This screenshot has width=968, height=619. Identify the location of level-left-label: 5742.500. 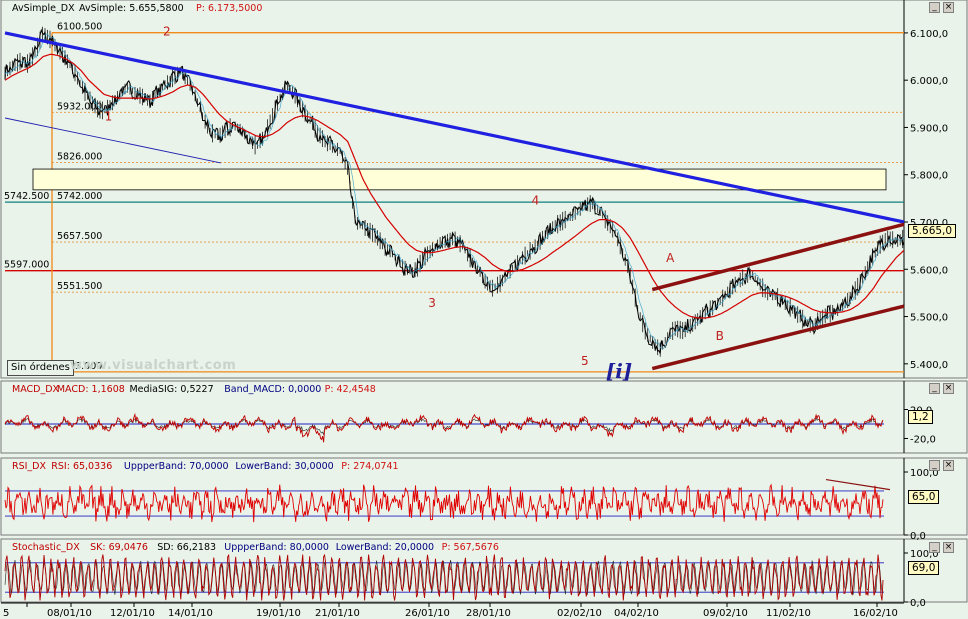
(26, 196).